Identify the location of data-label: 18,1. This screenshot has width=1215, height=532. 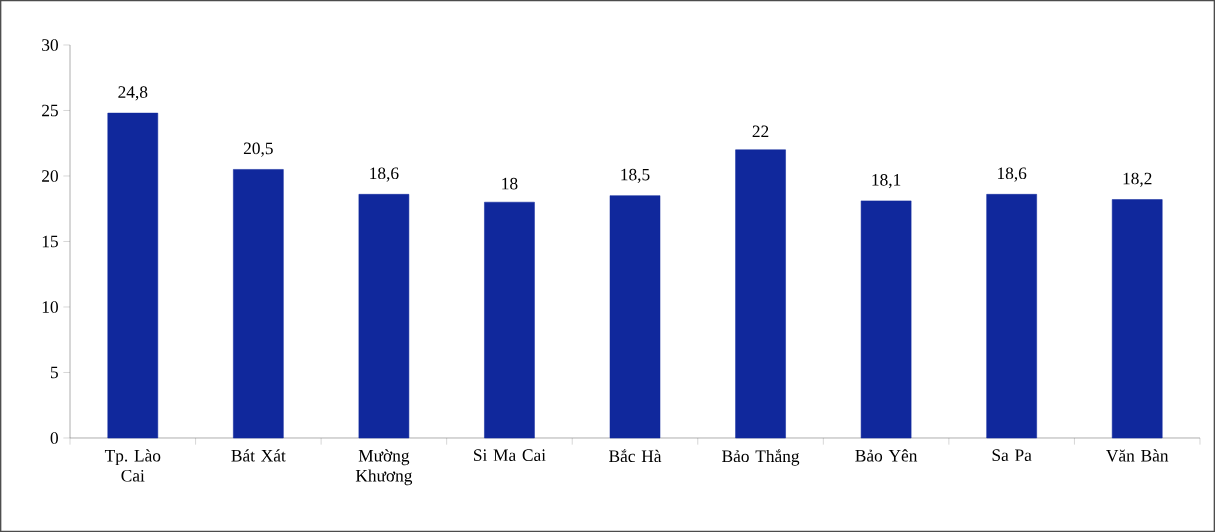
(886, 181).